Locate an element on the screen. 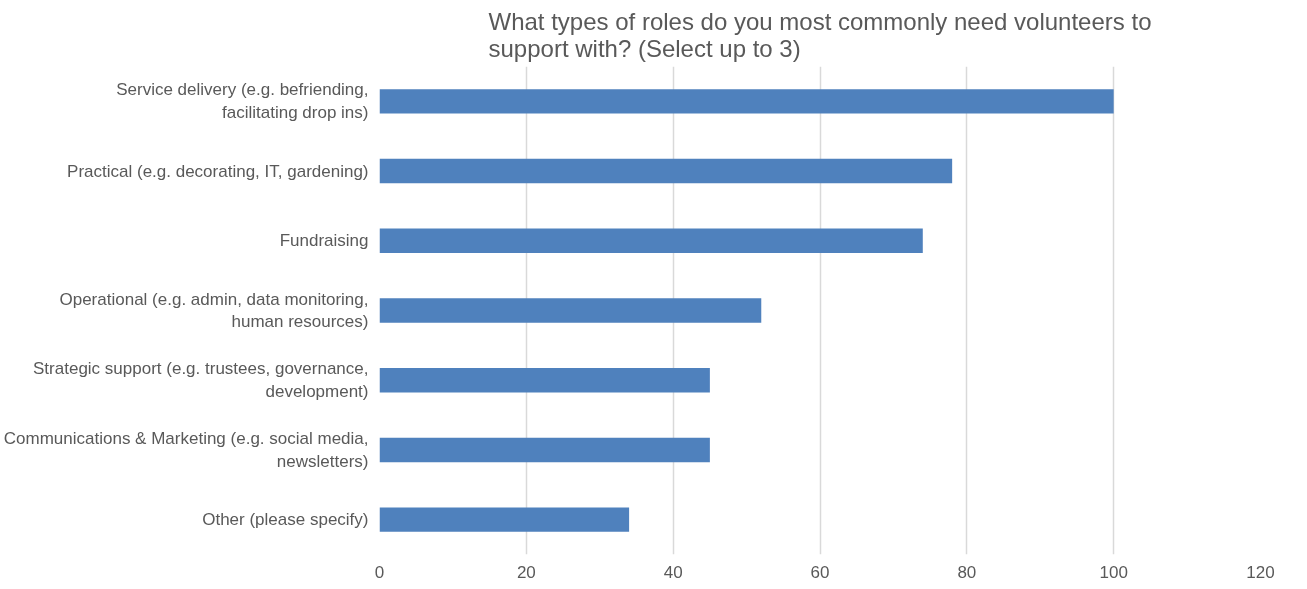 Image resolution: width=1307 pixels, height=589 pixels. x-tick-label: 80 is located at coordinates (967, 572).